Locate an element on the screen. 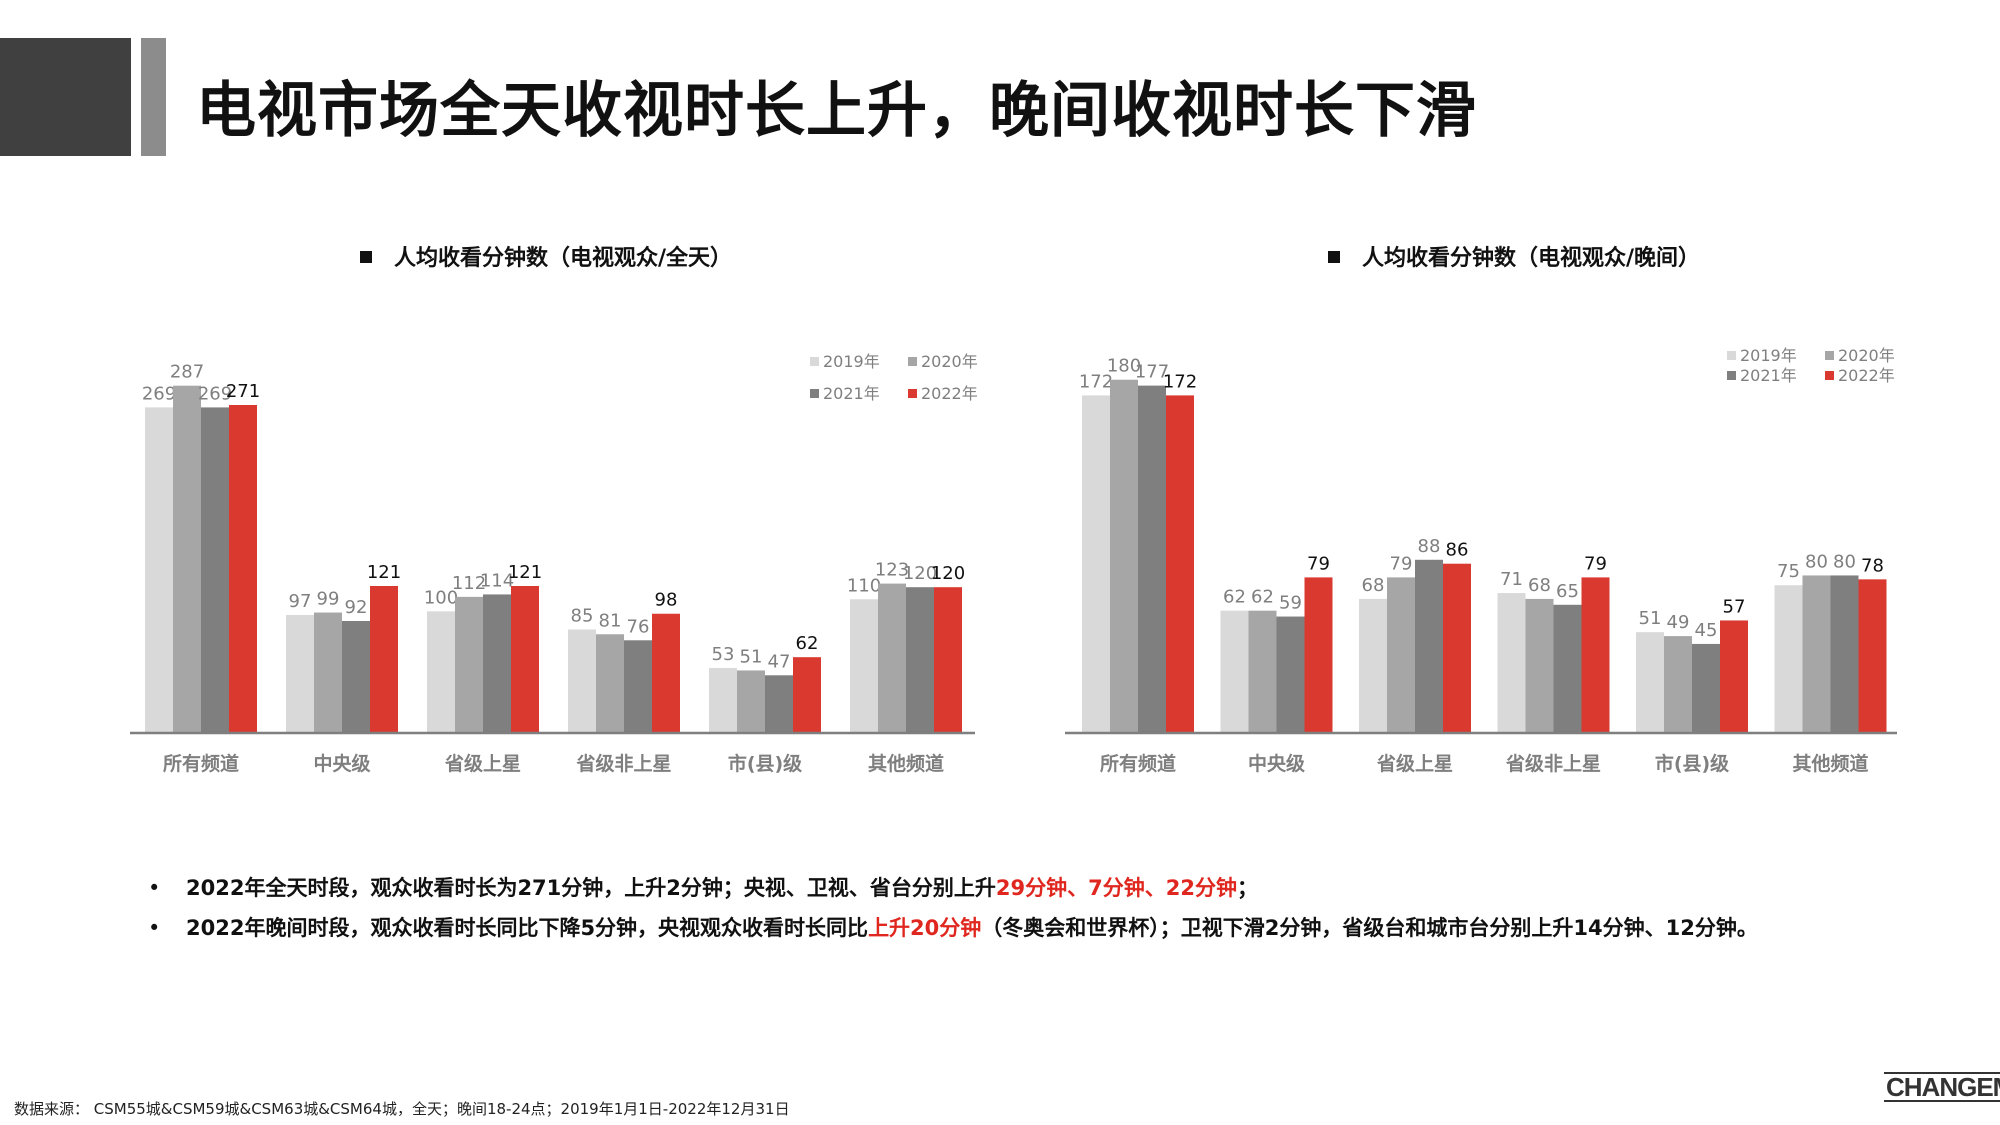  category-label: 省级上星 is located at coordinates (1414, 763).